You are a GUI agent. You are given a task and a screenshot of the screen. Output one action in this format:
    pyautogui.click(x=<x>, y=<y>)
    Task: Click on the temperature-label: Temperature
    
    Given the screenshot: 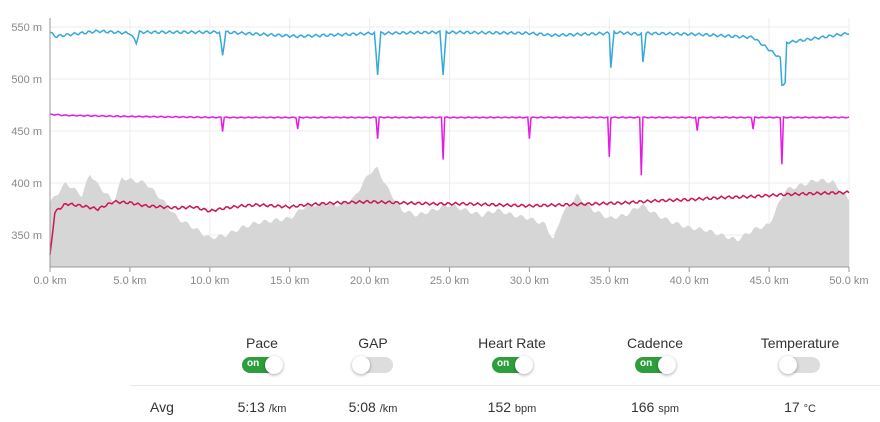 What is the action you would take?
    pyautogui.click(x=800, y=343)
    